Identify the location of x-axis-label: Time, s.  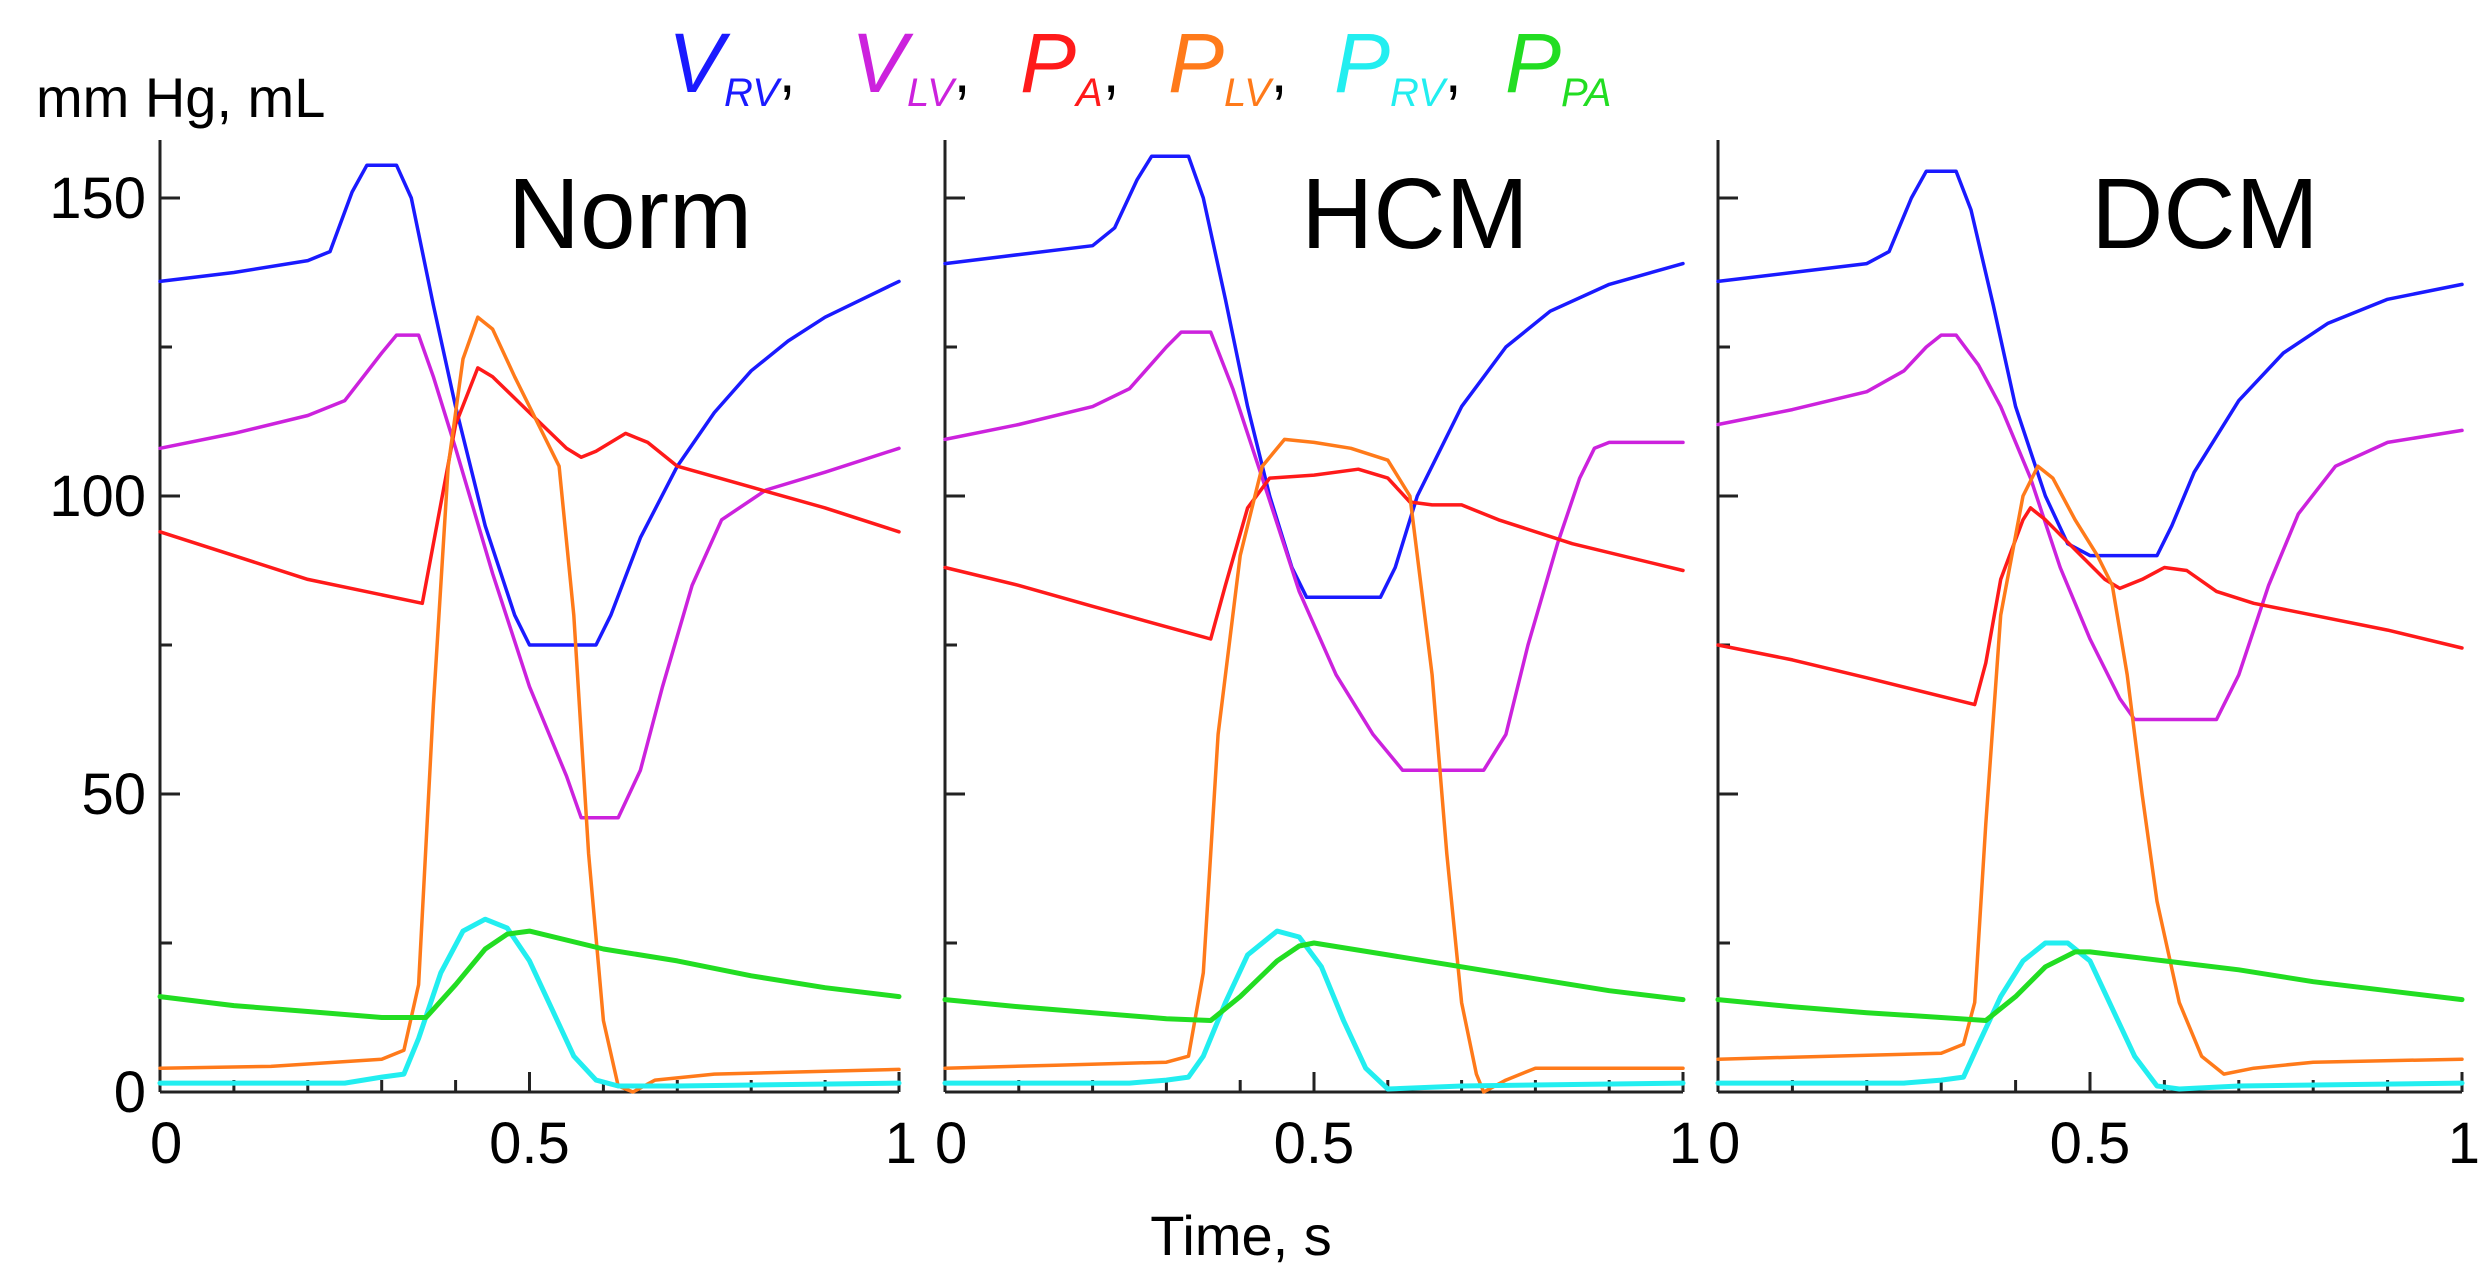
(1240, 1235).